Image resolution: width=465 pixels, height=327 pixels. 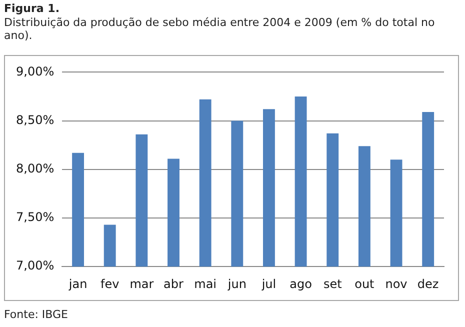 What do you see at coordinates (428, 283) in the screenshot?
I see `x-tick-label: dez` at bounding box center [428, 283].